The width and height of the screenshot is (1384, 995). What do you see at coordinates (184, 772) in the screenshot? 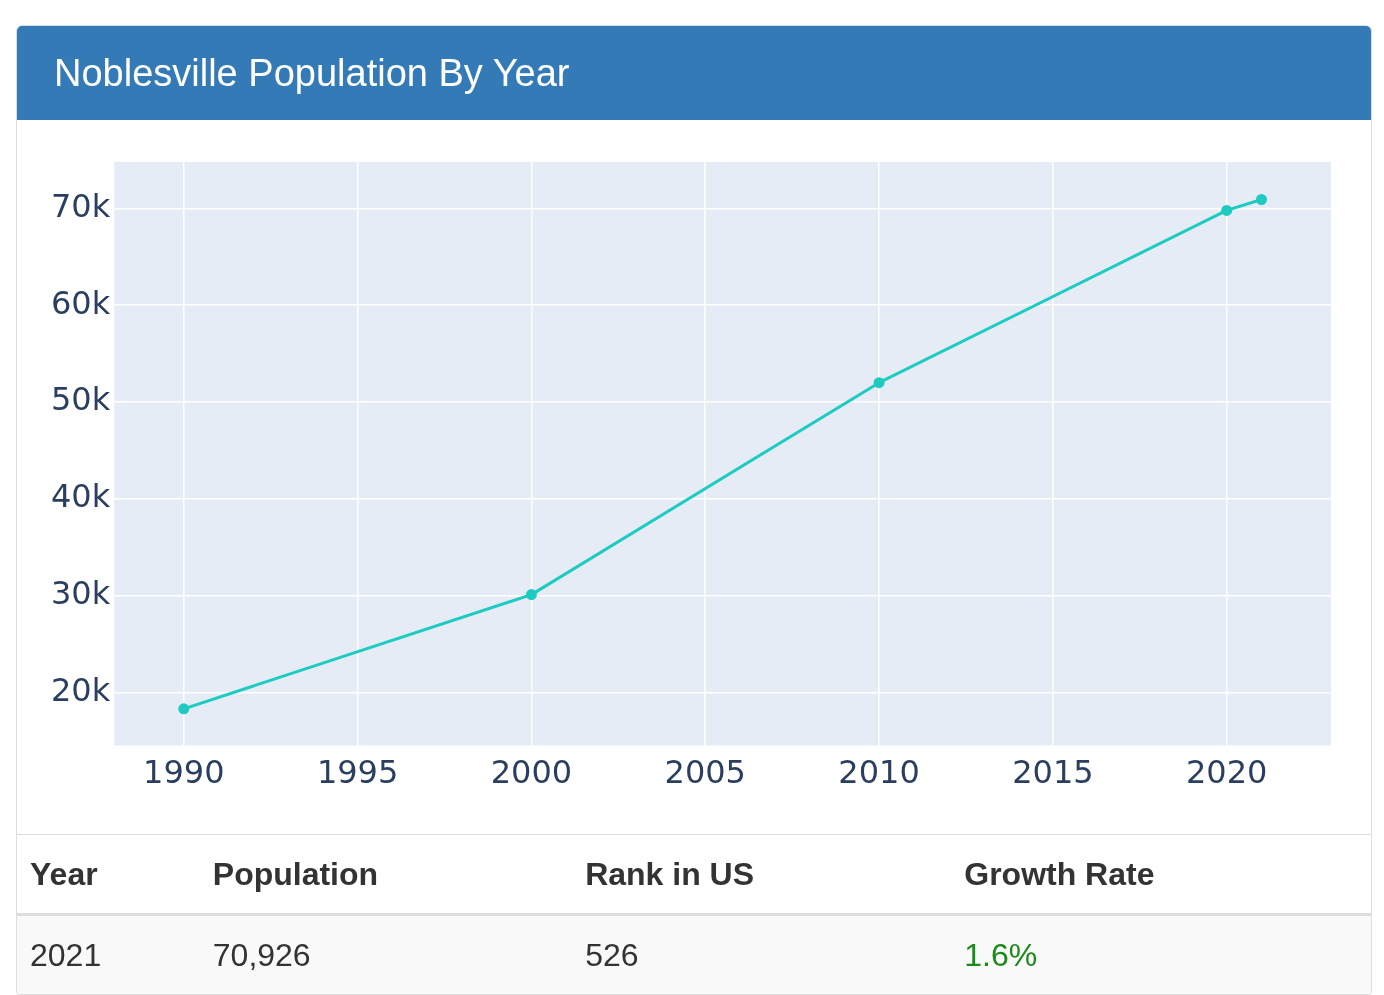
I see `x-tick-label: 1990` at bounding box center [184, 772].